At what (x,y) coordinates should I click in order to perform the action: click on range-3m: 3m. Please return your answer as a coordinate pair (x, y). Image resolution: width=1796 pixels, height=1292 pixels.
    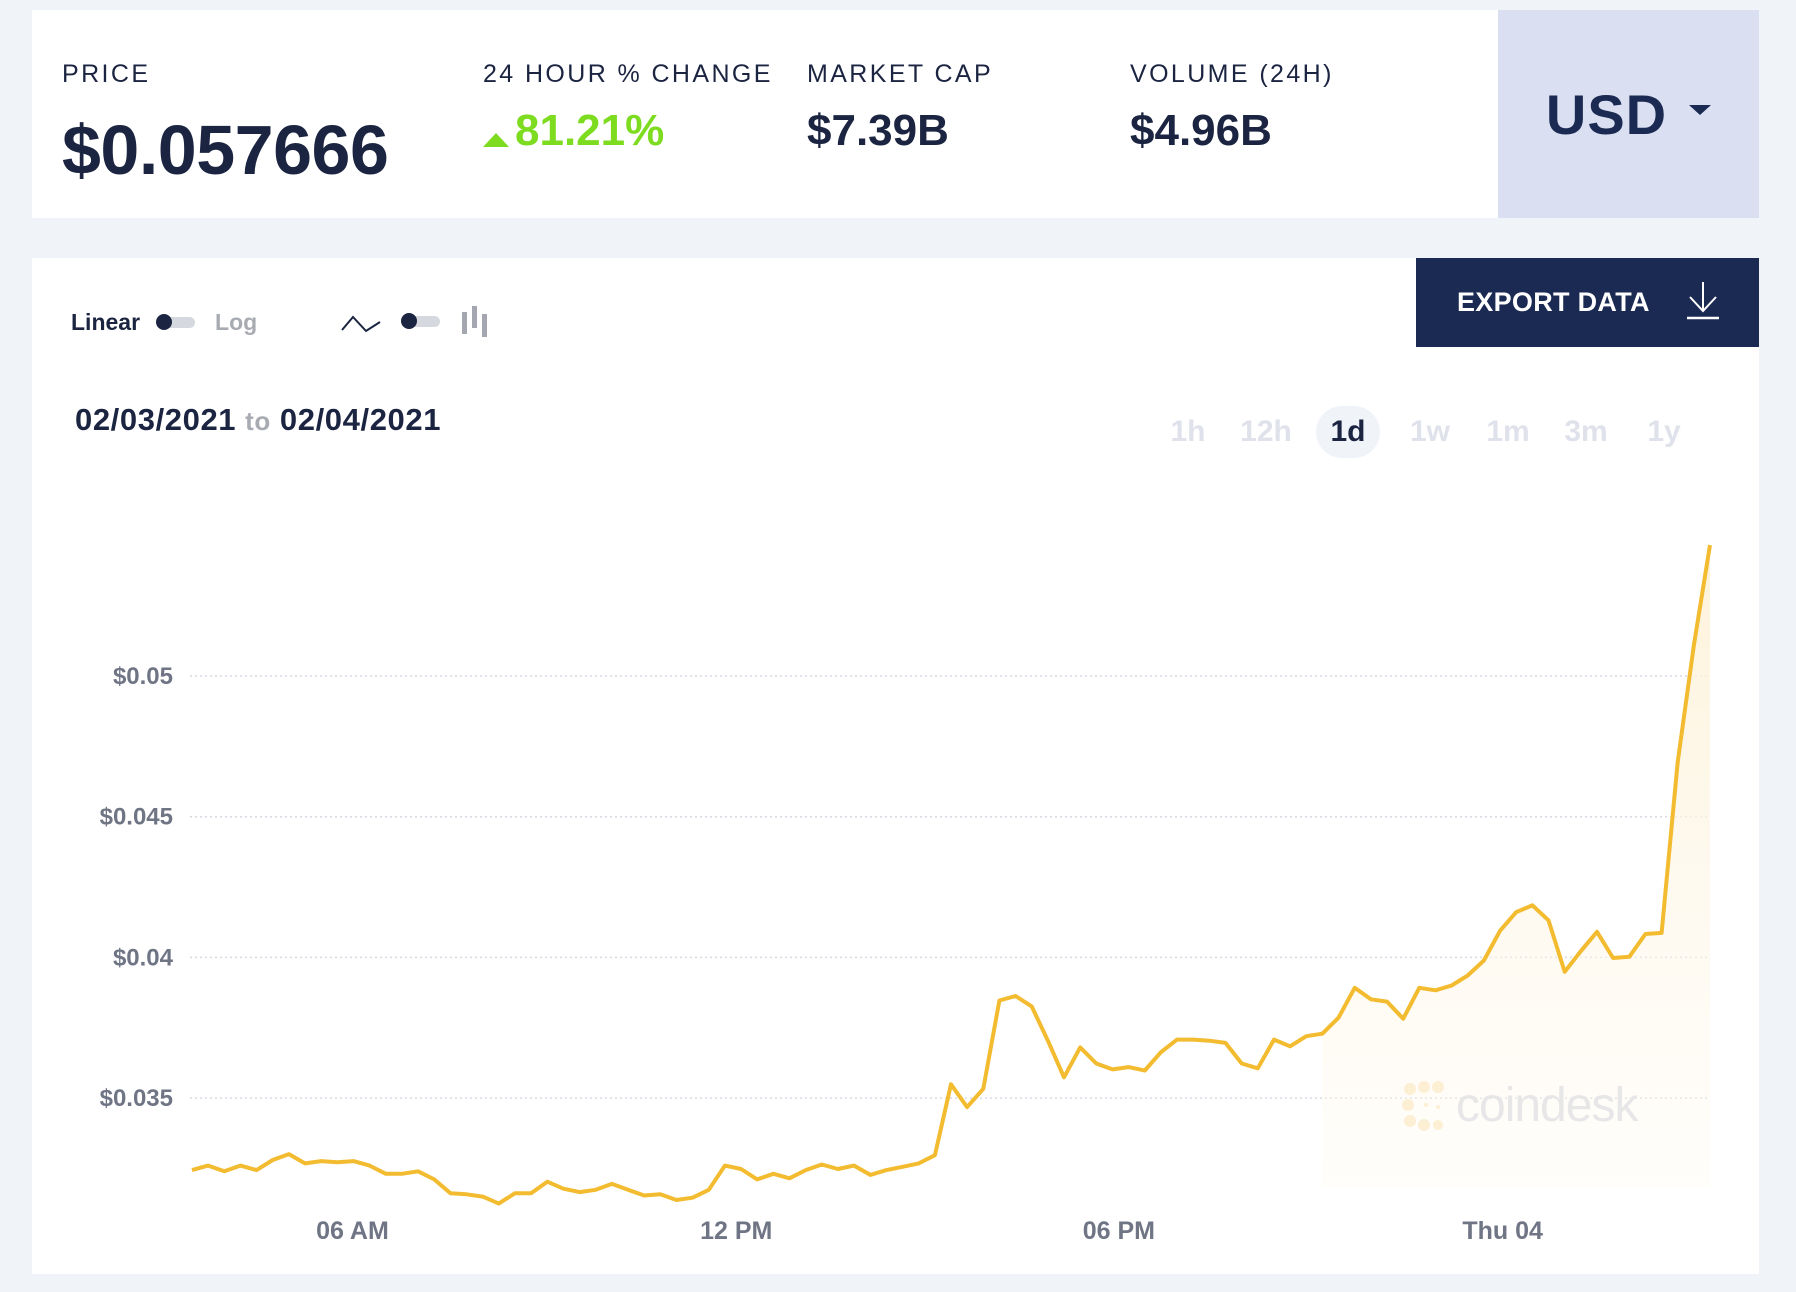
    Looking at the image, I should click on (1586, 431).